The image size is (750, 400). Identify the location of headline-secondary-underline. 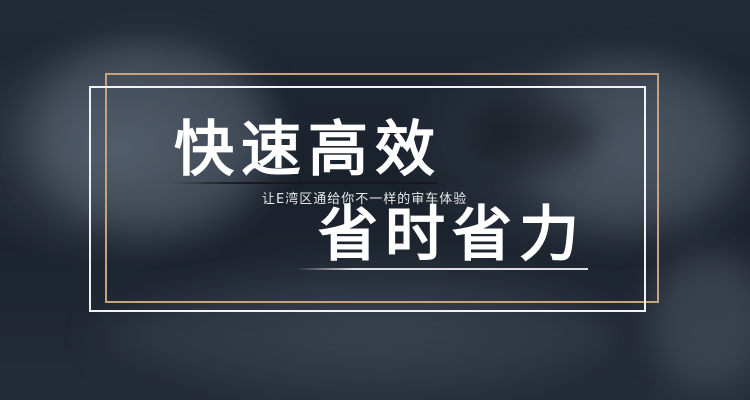
(442, 269).